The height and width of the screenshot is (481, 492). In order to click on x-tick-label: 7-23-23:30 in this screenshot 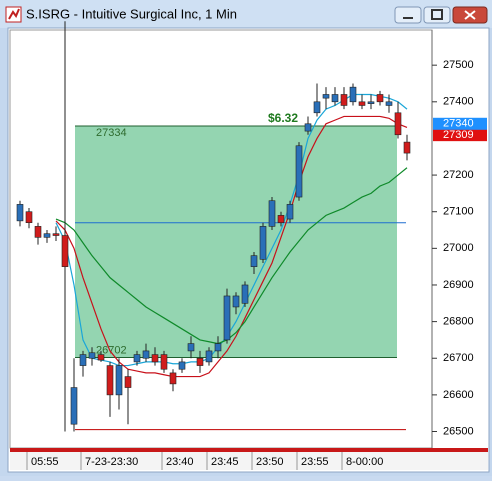, I will do `click(111, 462)`.